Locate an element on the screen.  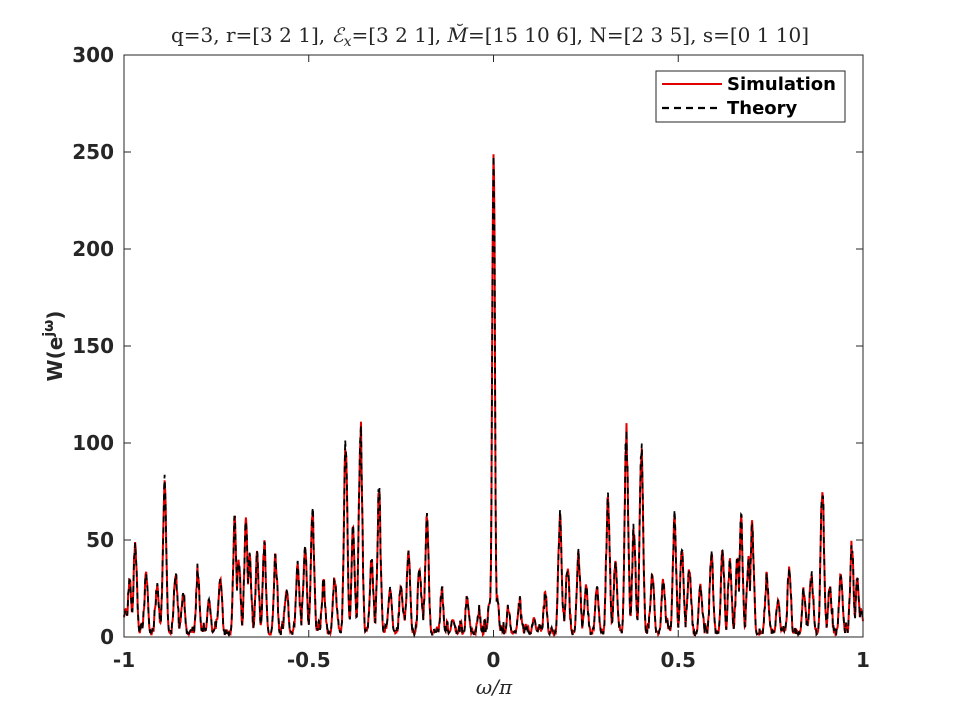
title-part-2: x is located at coordinates (348, 42).